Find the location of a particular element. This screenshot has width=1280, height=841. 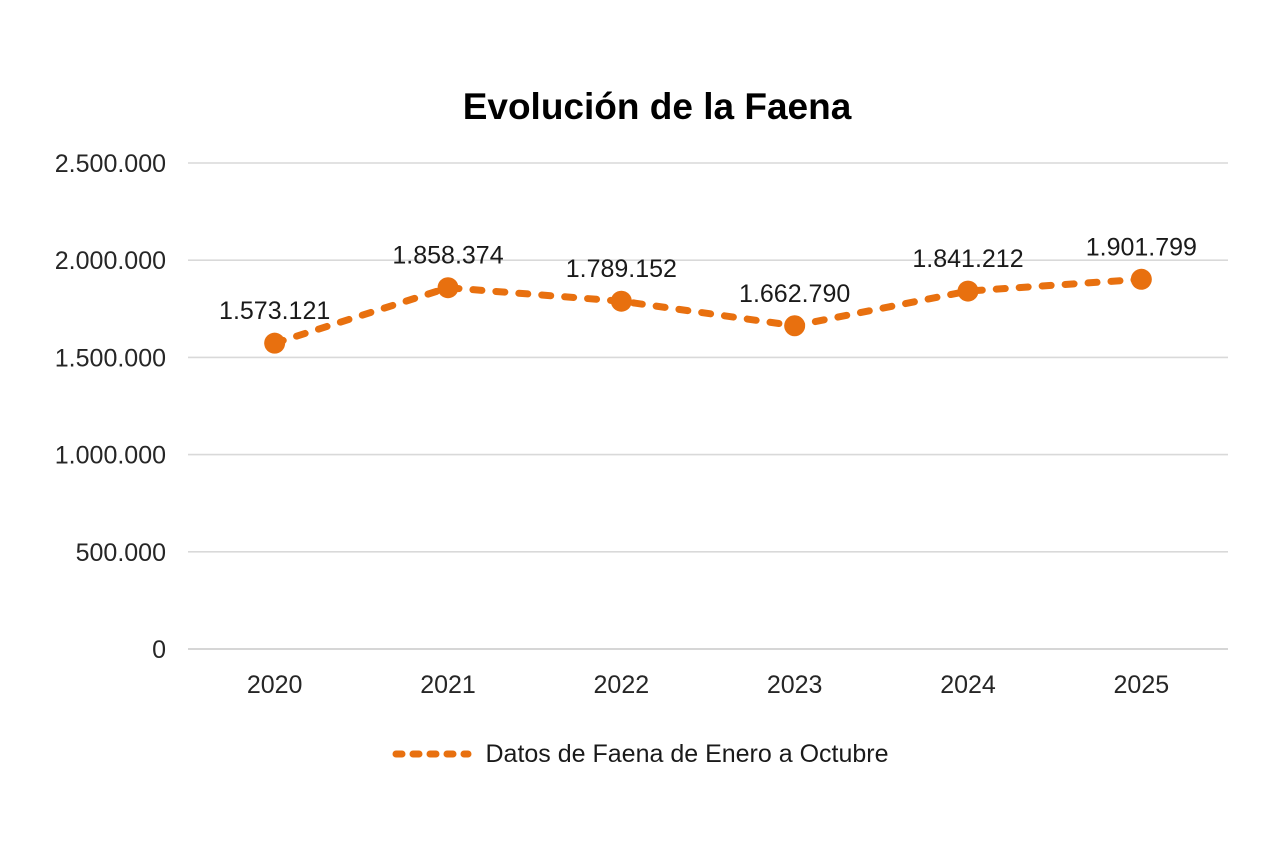

chart-title: Evolución de la Faena is located at coordinates (657, 106).